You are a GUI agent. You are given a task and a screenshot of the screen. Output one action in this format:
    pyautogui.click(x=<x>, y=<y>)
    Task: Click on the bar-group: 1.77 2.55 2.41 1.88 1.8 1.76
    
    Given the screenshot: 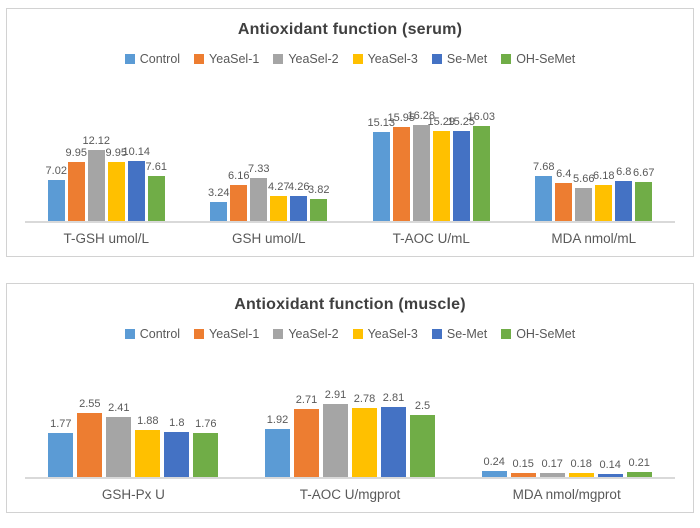 What is the action you would take?
    pyautogui.click(x=133, y=437)
    